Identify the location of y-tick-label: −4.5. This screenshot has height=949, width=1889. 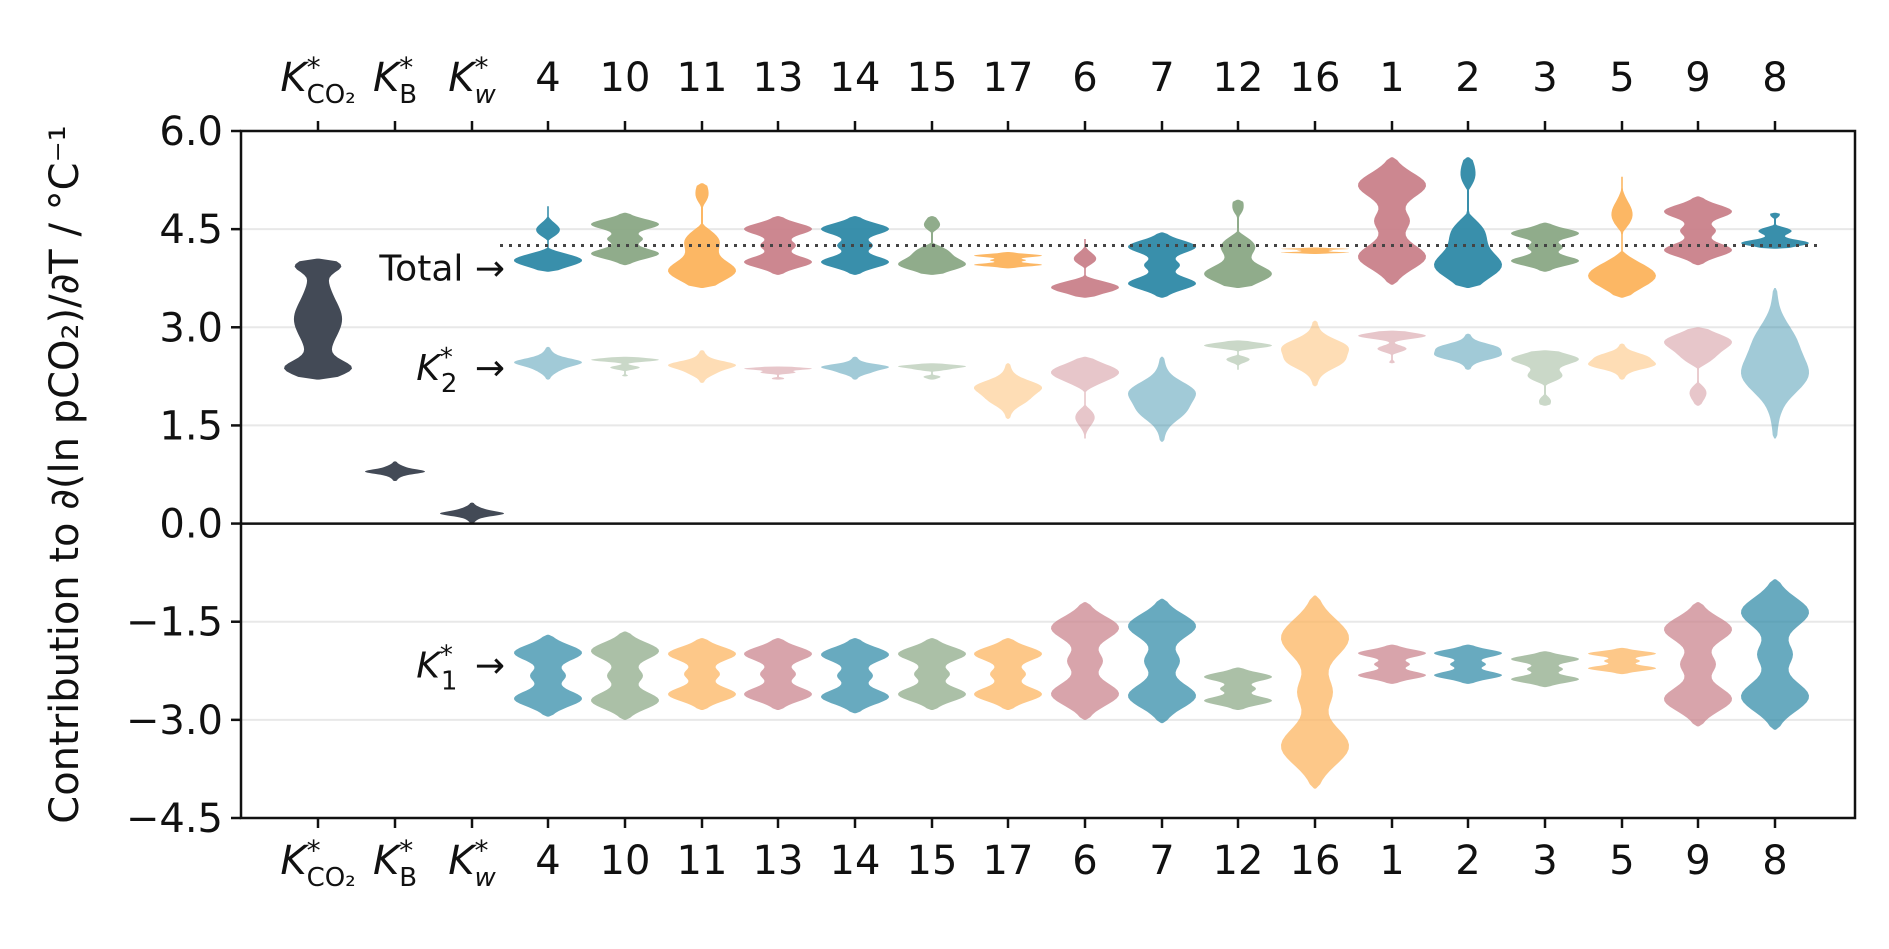
(174, 819).